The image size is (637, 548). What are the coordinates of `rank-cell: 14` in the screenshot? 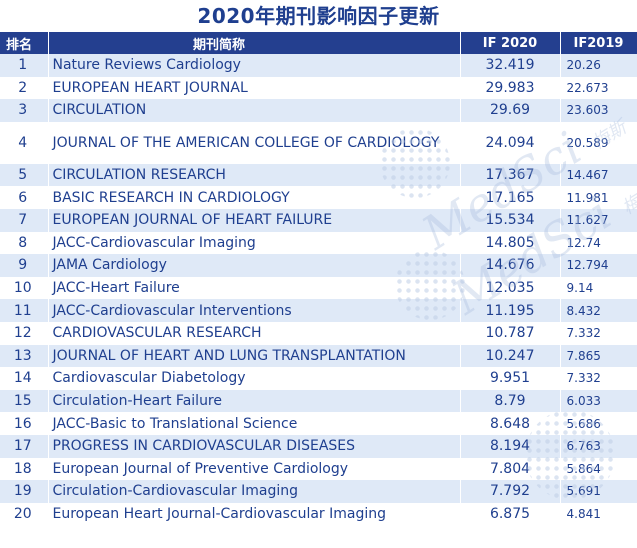 It's located at (24, 378).